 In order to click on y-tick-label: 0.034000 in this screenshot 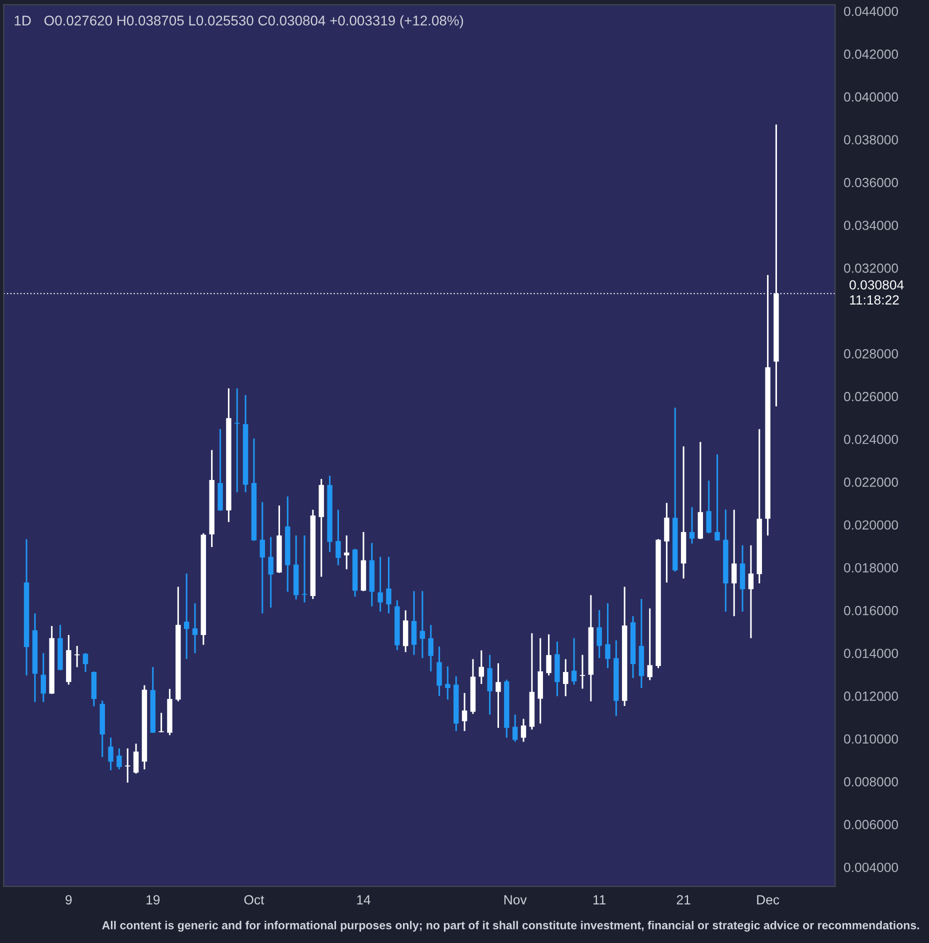, I will do `click(871, 225)`.